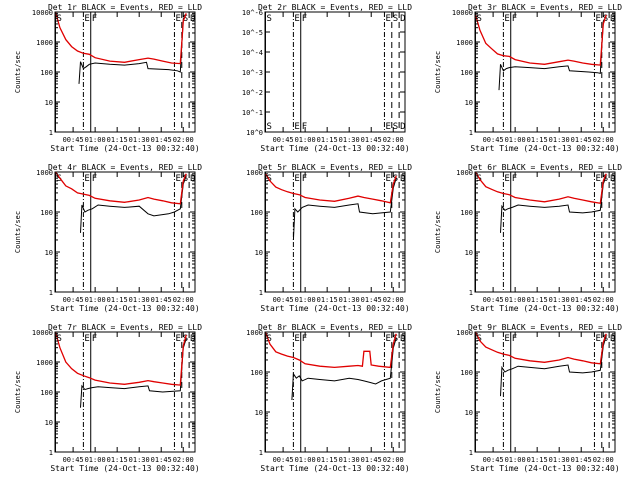  I want to click on series-lld-line, so click(331, 350).